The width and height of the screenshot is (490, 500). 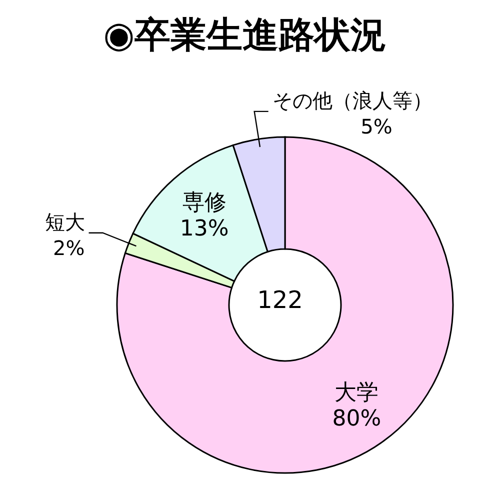 I want to click on data-label: 13%, so click(x=204, y=229).